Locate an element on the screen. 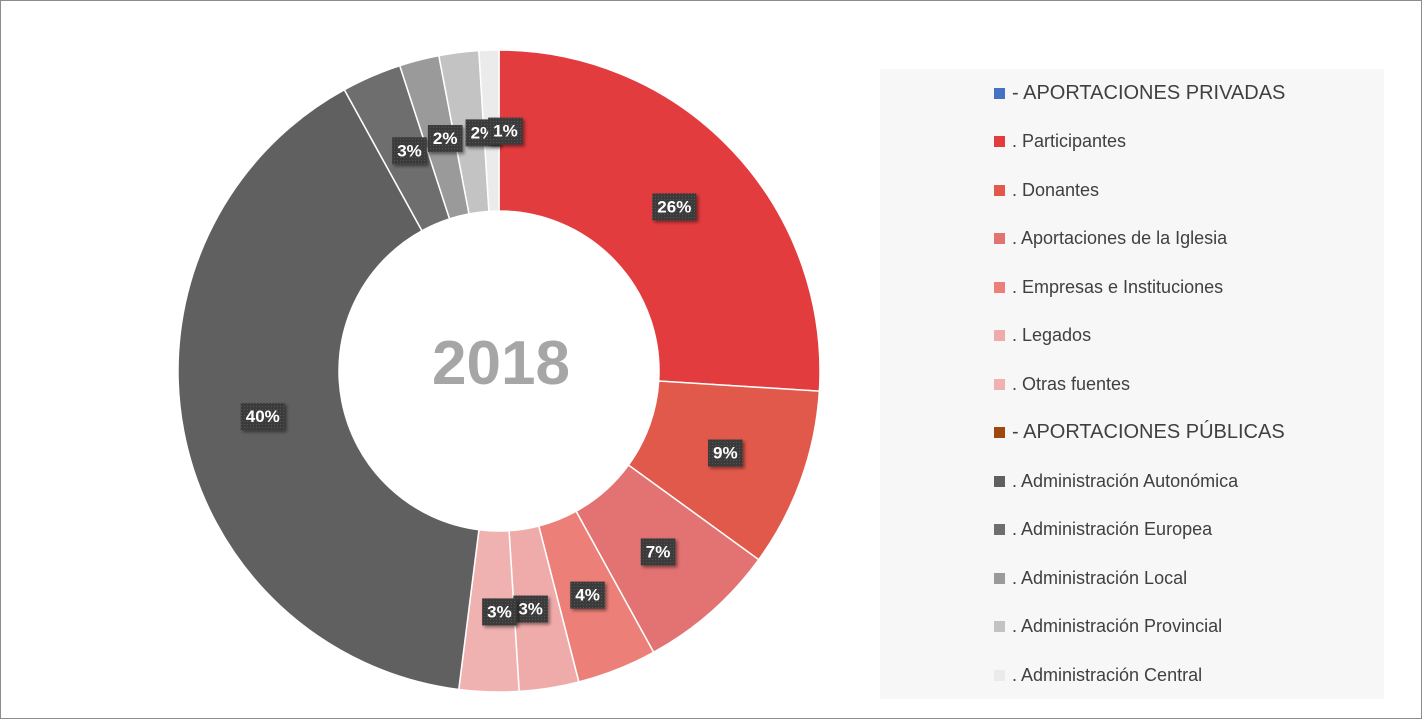  legend-label: . Administración Provincial is located at coordinates (1117, 626).